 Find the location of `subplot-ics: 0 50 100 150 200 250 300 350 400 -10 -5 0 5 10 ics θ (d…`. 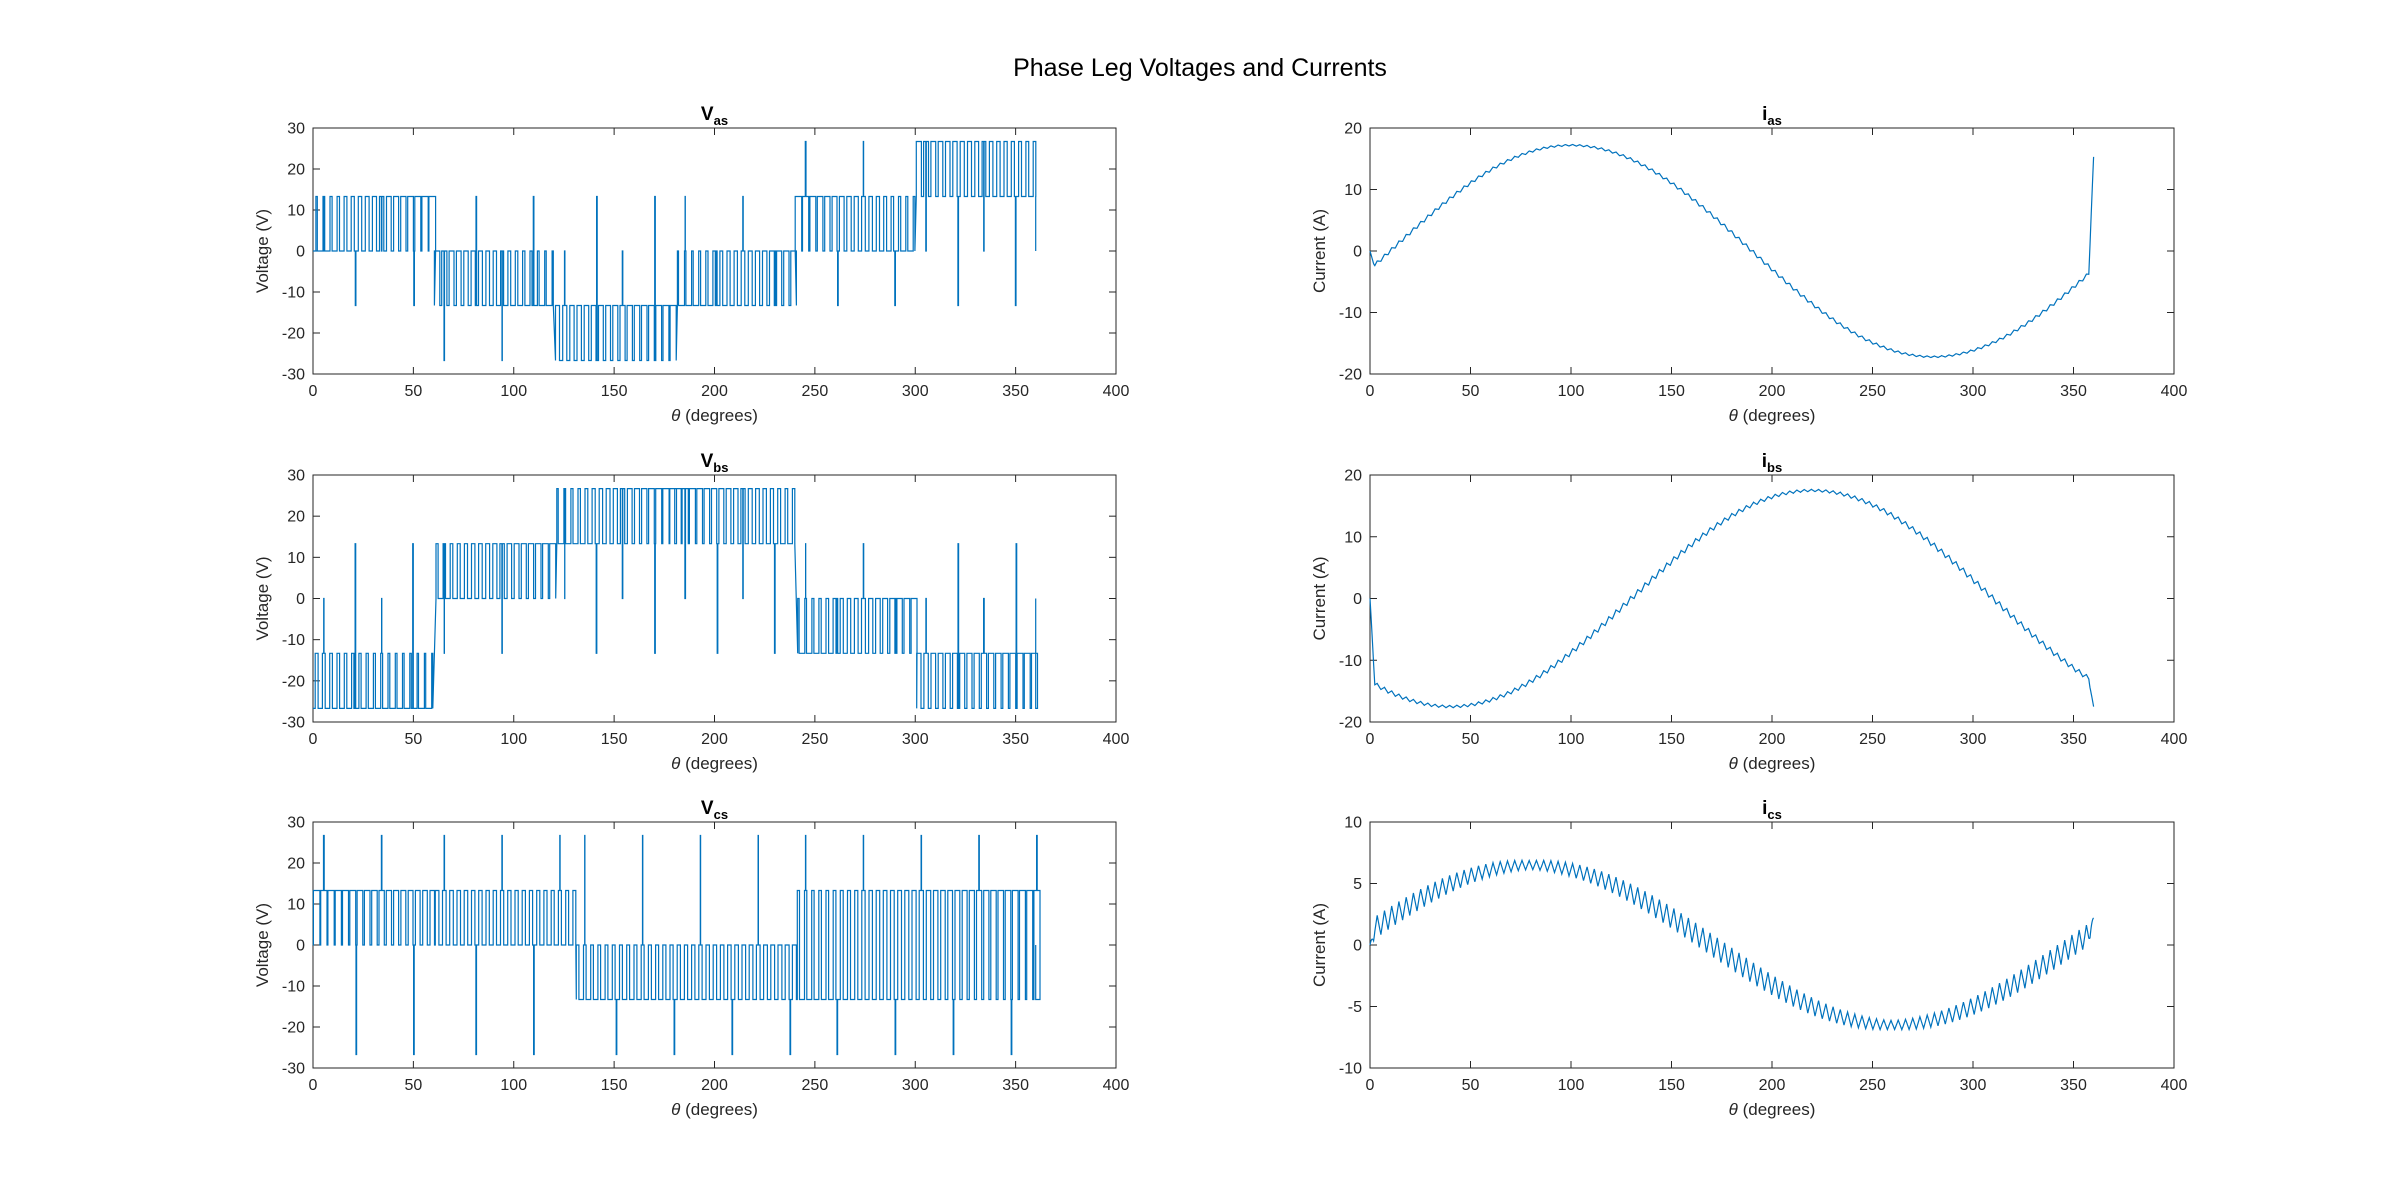

subplot-ics: 0 50 100 150 200 250 300 350 400 -10 -5 0 5 10 ics θ (d… is located at coordinates (1748, 958).